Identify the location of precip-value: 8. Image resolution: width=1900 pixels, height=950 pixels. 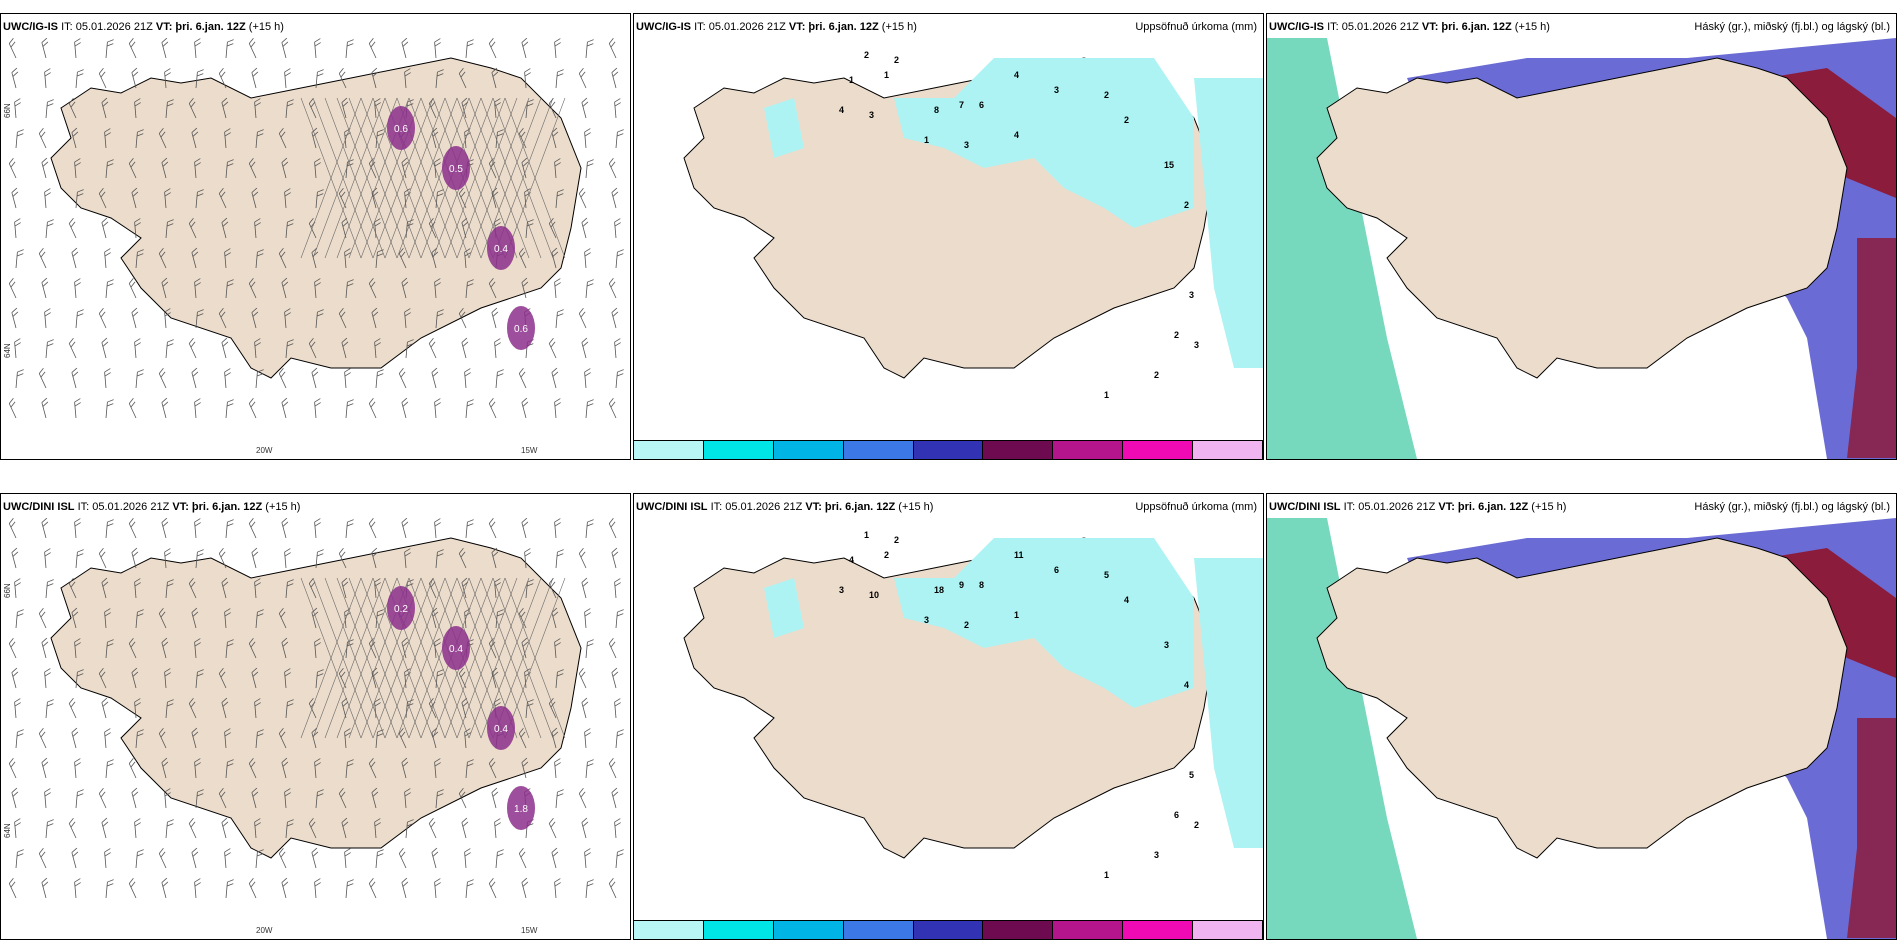
(936, 110).